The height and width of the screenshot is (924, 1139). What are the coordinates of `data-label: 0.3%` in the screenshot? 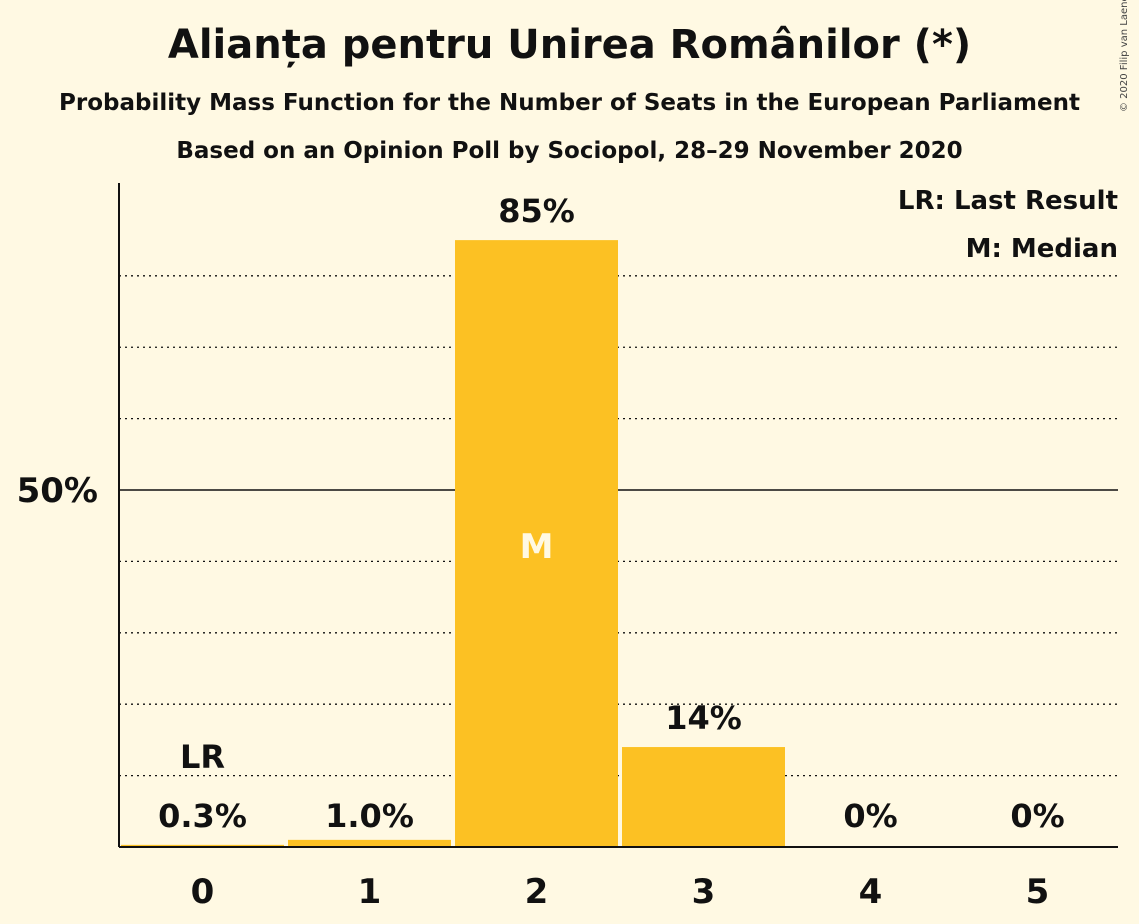 It's located at (202, 816).